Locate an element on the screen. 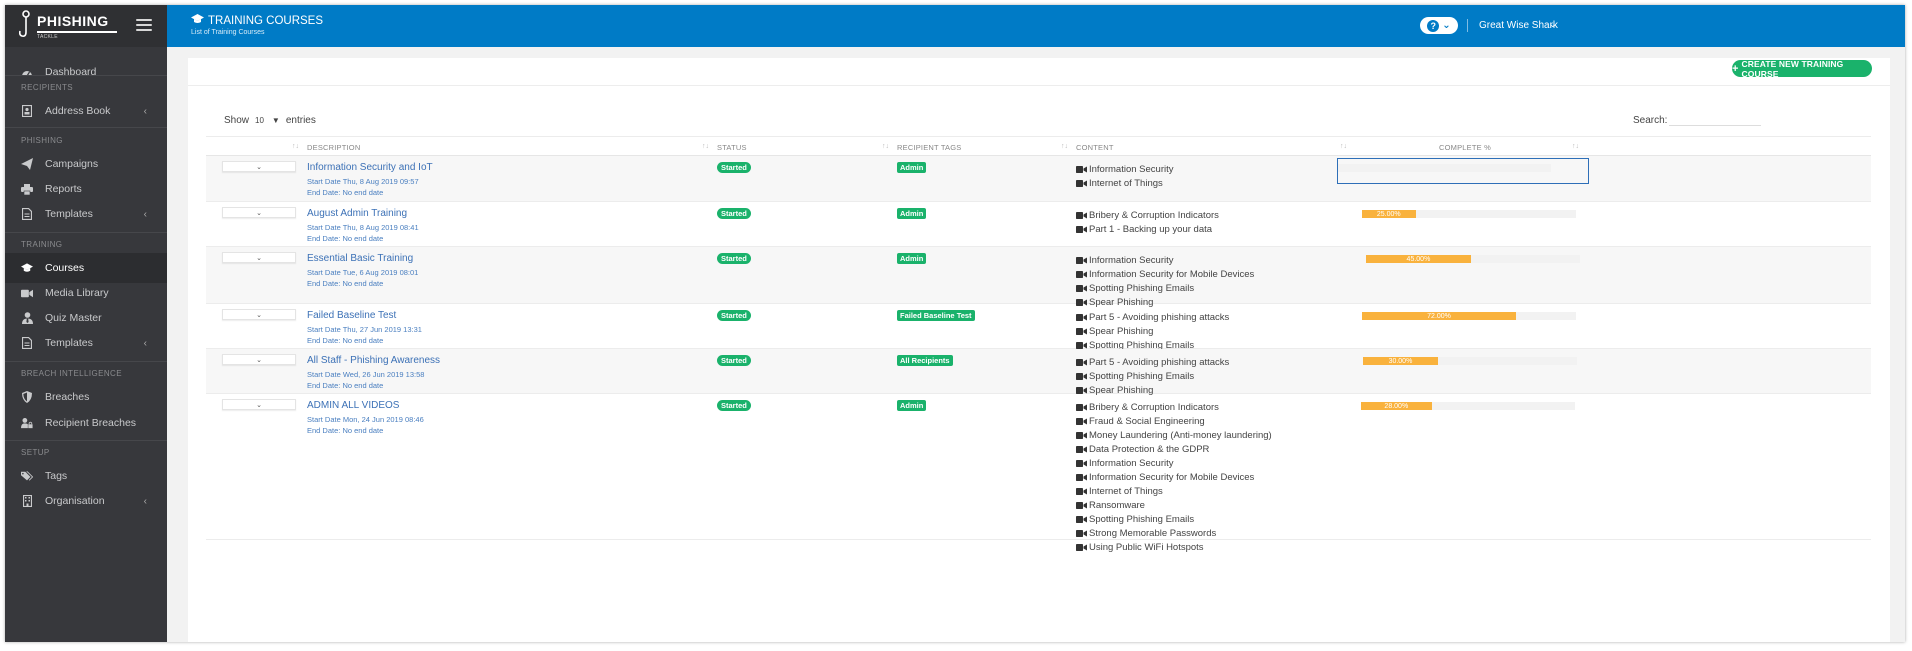 This screenshot has width=1912, height=651. sidebar-item-media-library: Media Library is located at coordinates (86, 293).